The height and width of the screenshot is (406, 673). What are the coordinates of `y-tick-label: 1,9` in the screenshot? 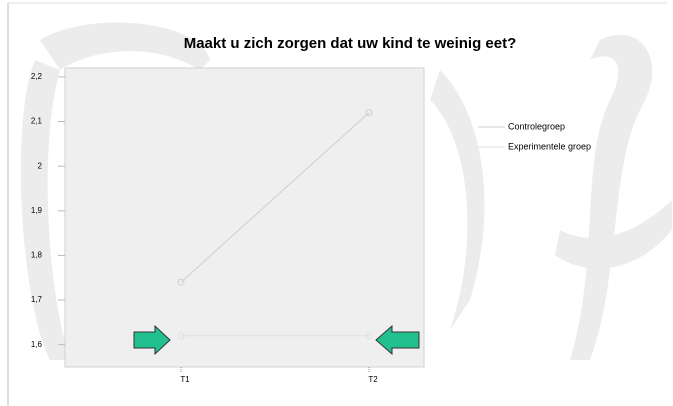 It's located at (37, 210).